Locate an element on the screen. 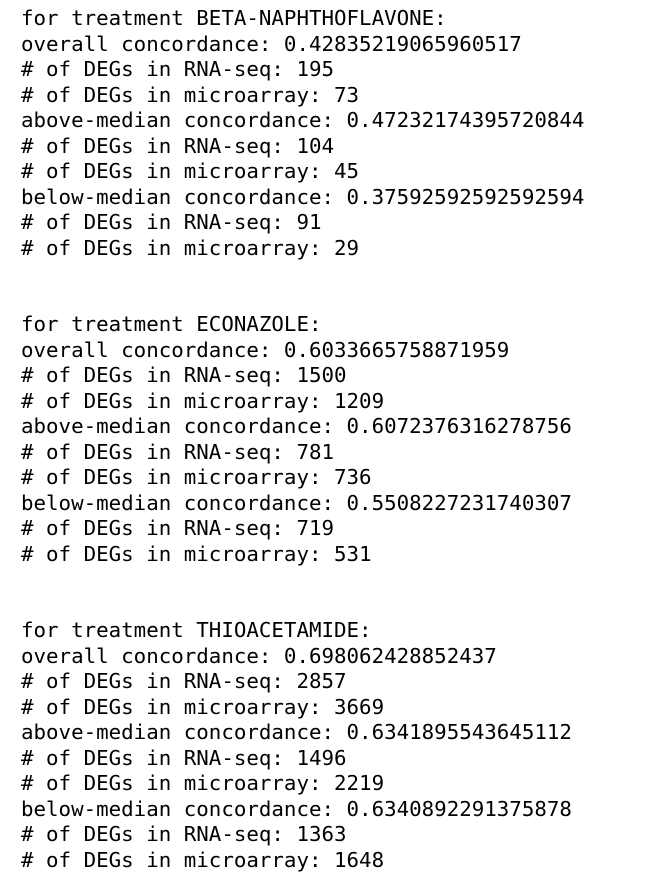  output-line: for treatment BETA-NAPHTHOFLAVONE: is located at coordinates (234, 18).